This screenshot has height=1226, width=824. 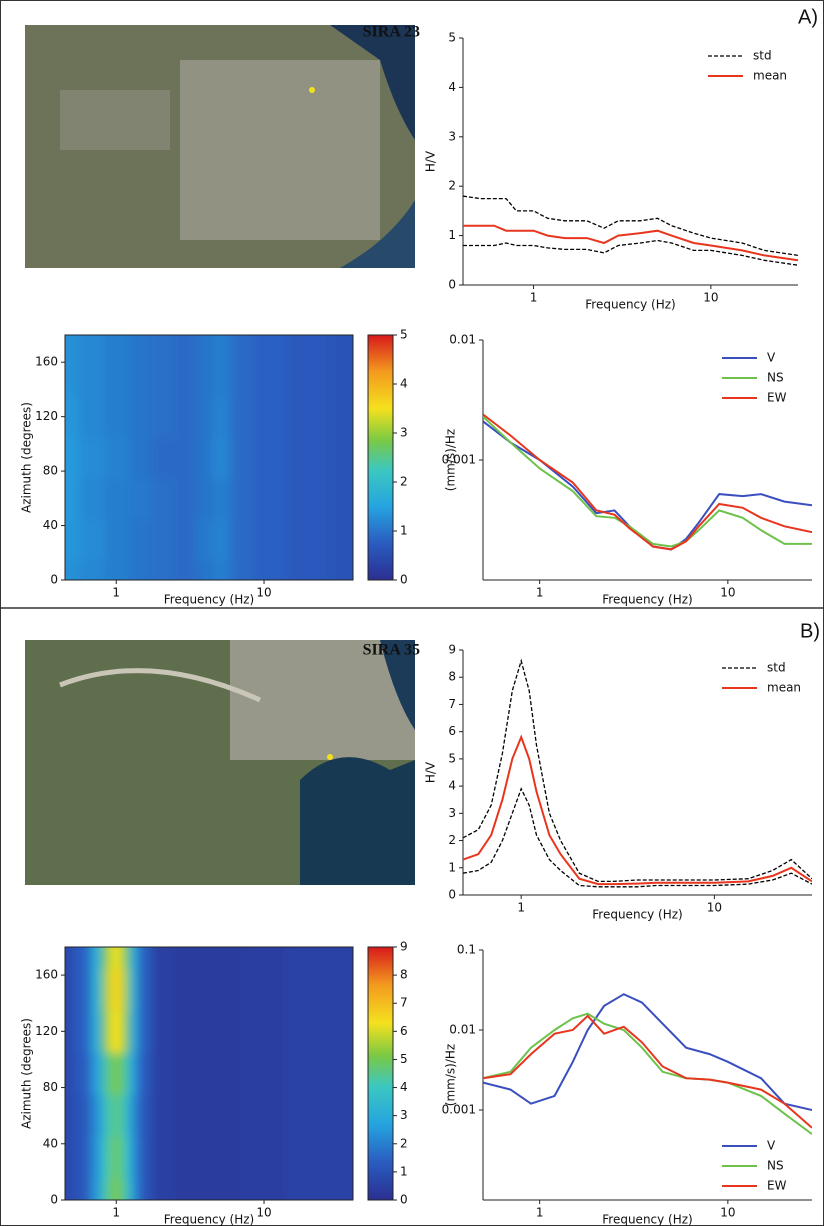 What do you see at coordinates (380, 457) in the screenshot?
I see `colorbar` at bounding box center [380, 457].